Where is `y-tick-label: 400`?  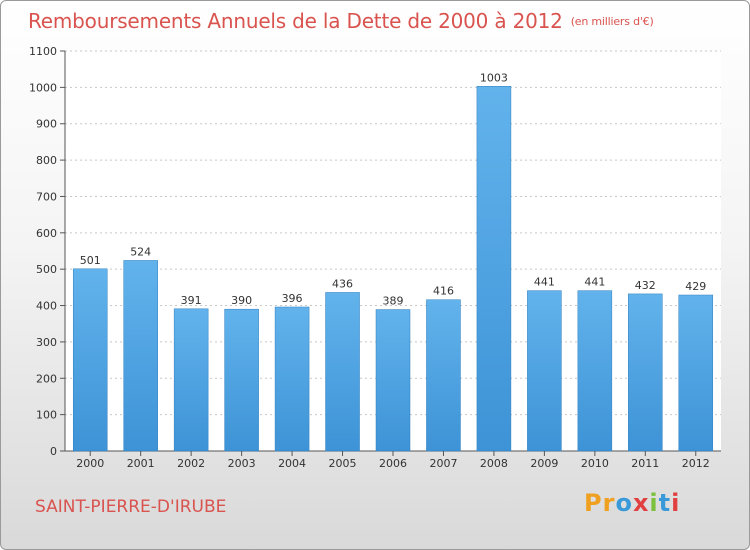
y-tick-label: 400 is located at coordinates (46, 306).